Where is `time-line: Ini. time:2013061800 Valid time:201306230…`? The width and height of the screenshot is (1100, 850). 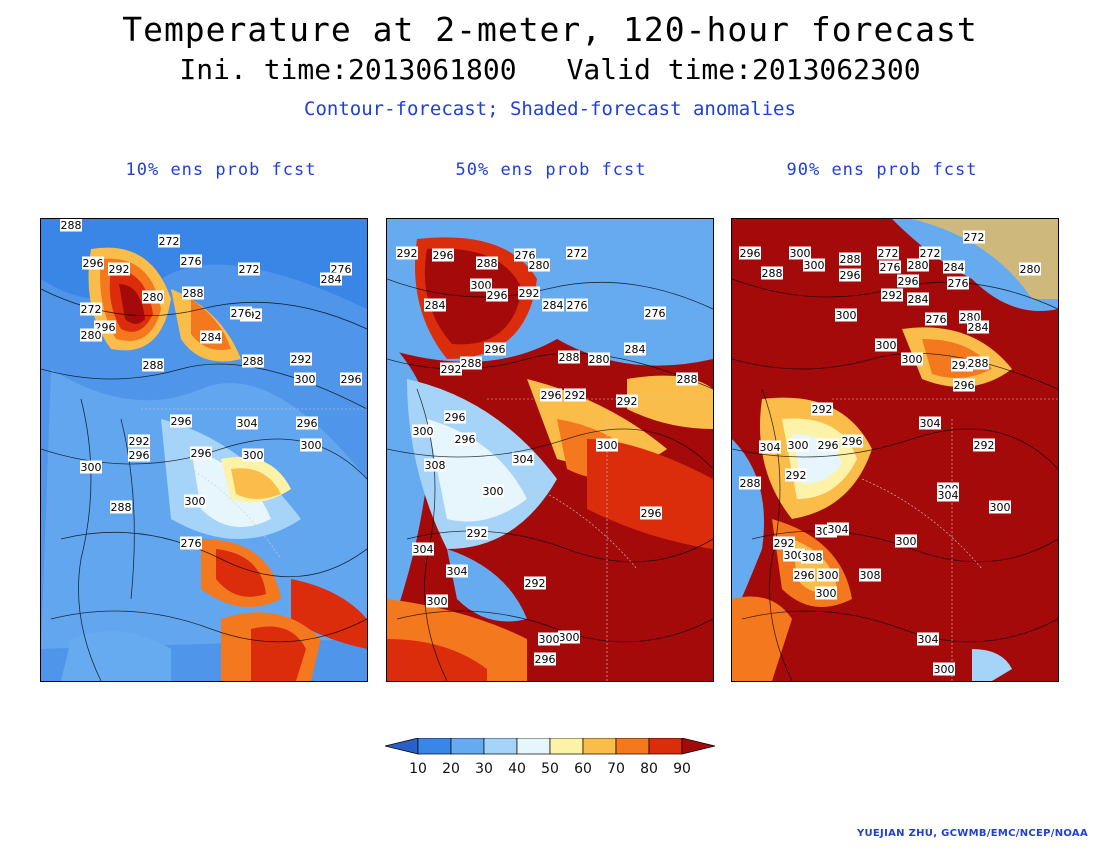 time-line: Ini. time:2013061800 Valid time:201306230… is located at coordinates (550, 69).